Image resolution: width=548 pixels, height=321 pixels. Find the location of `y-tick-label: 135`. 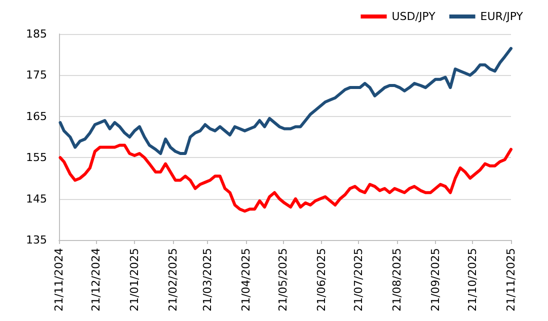

y-tick-label: 135 is located at coordinates (36, 240).